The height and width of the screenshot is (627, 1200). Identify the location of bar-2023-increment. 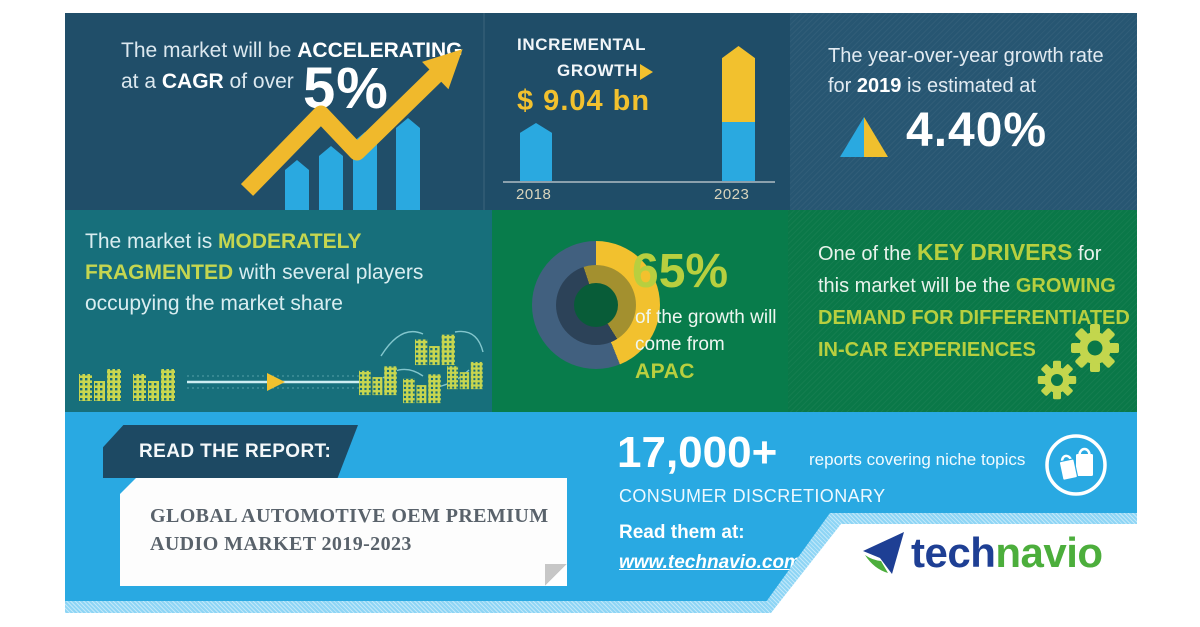
(738, 84).